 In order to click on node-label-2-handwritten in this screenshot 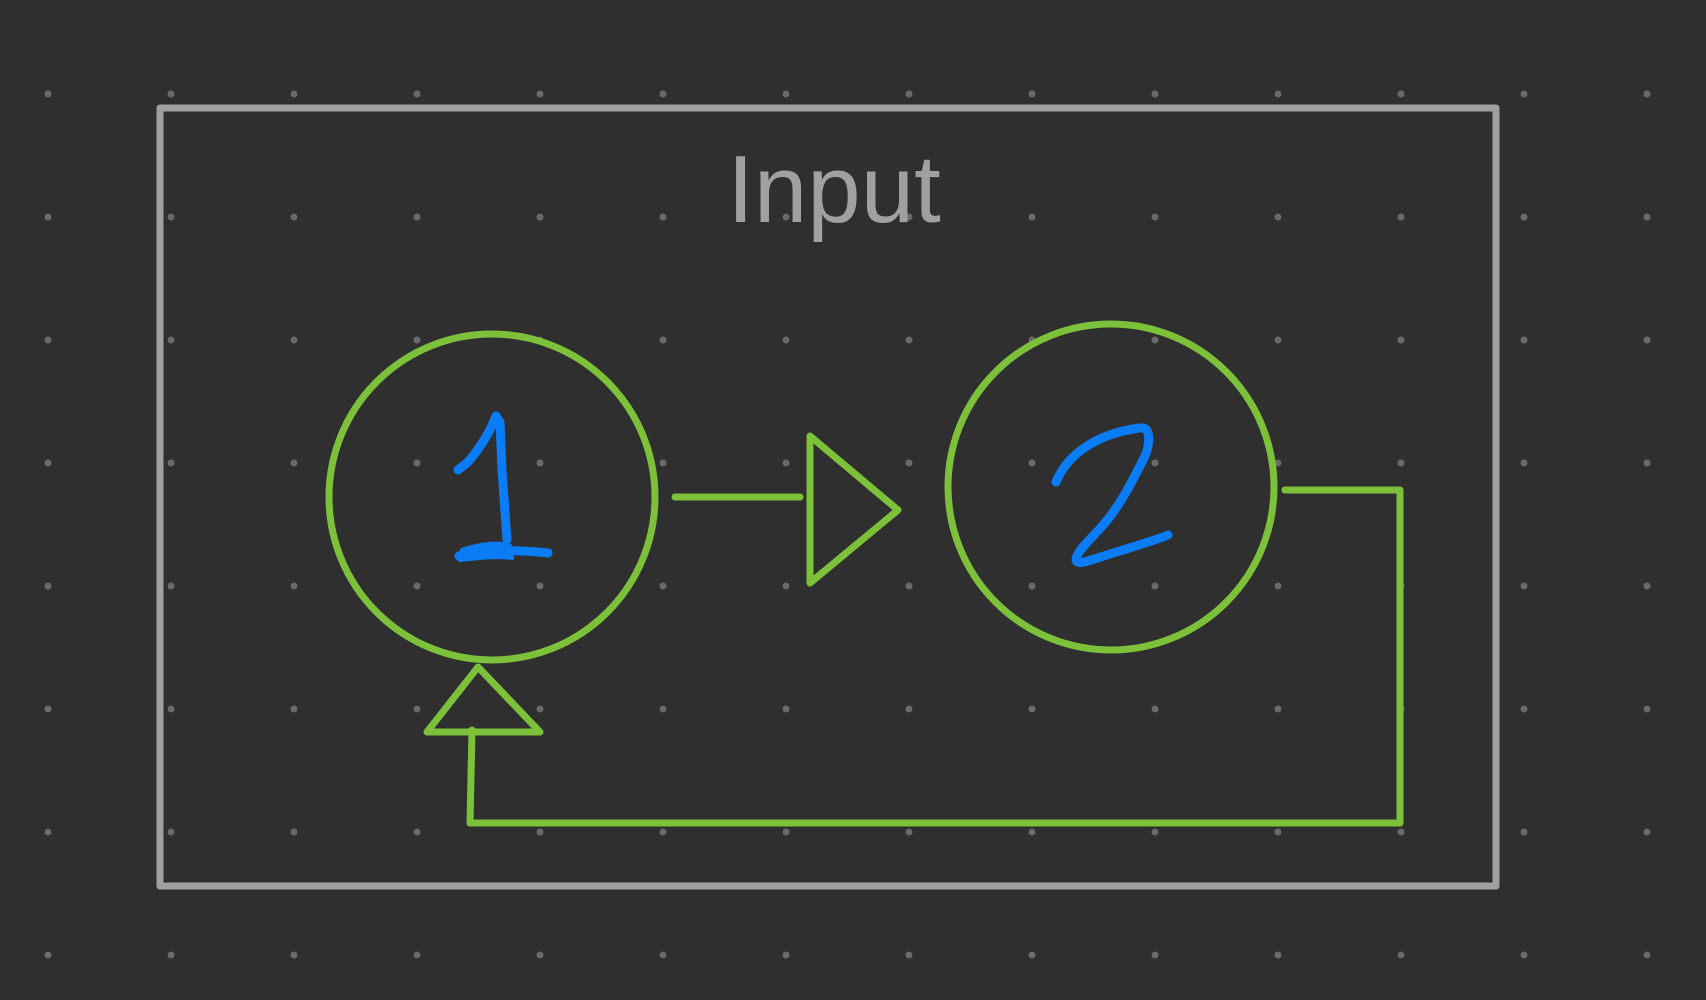, I will do `click(1112, 495)`.